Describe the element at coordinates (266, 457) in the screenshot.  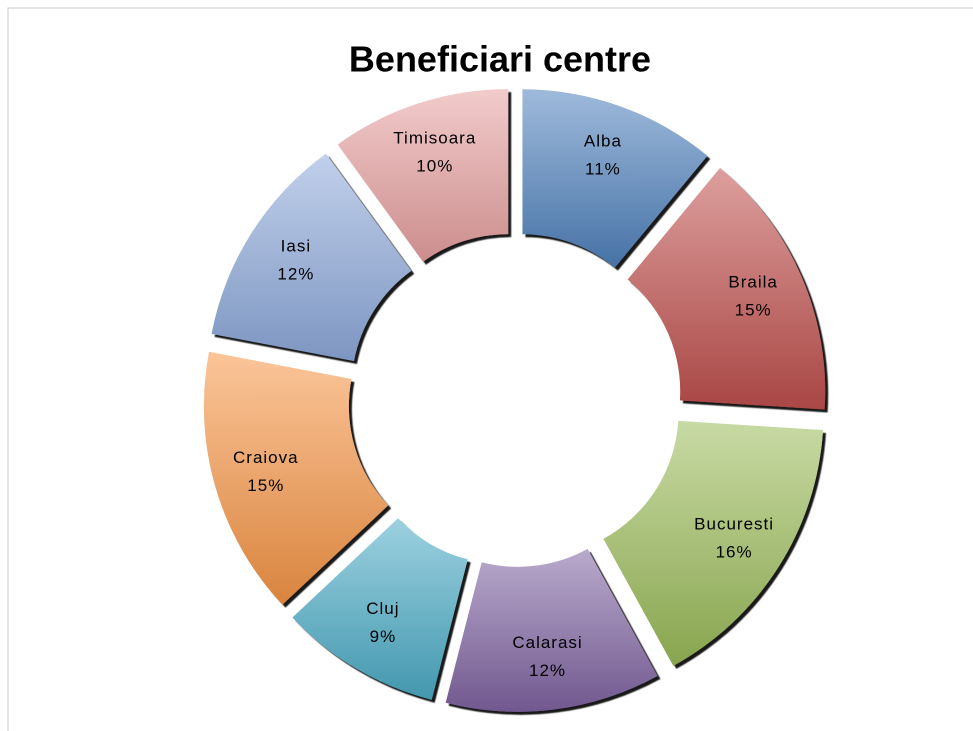
I see `slice-label: Craiova` at that location.